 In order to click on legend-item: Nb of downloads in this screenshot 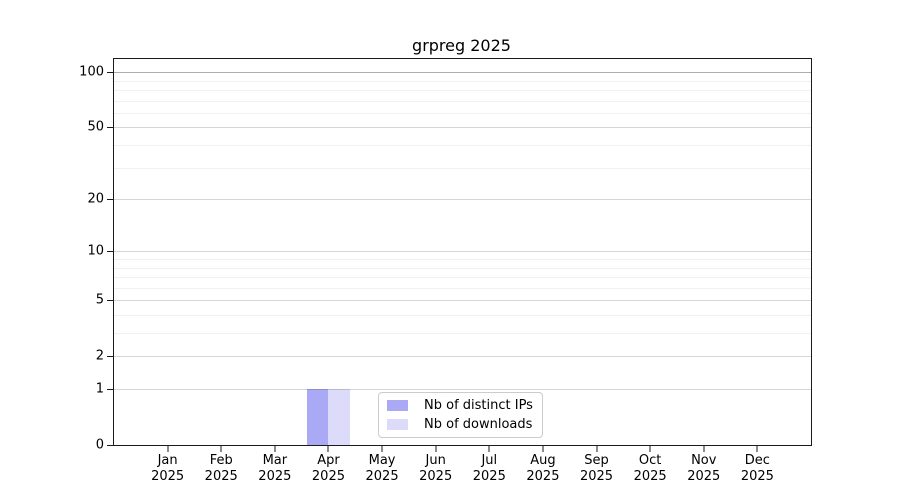, I will do `click(460, 424)`.